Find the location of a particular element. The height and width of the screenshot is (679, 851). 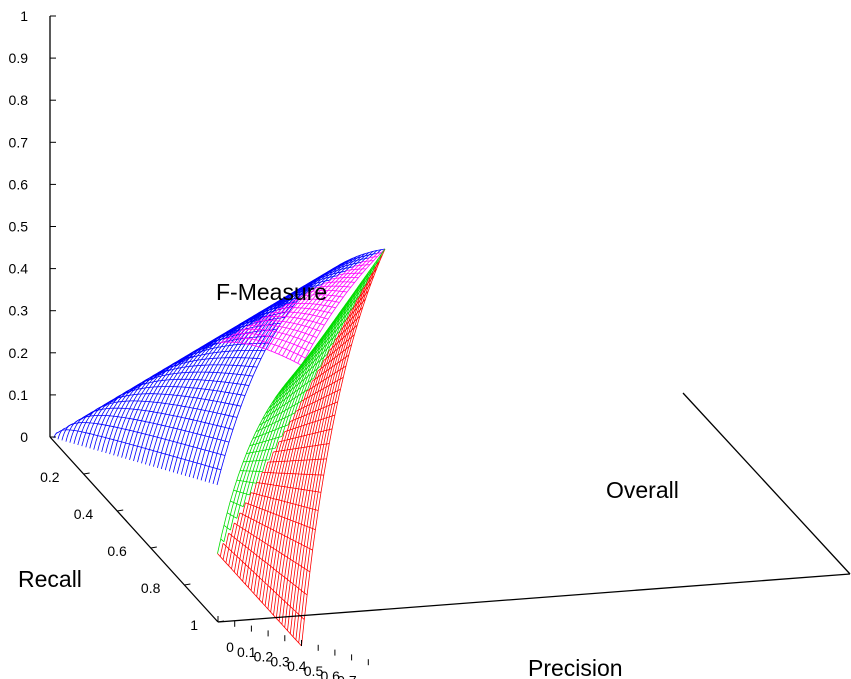

back-floor-edge is located at coordinates (766, 483).